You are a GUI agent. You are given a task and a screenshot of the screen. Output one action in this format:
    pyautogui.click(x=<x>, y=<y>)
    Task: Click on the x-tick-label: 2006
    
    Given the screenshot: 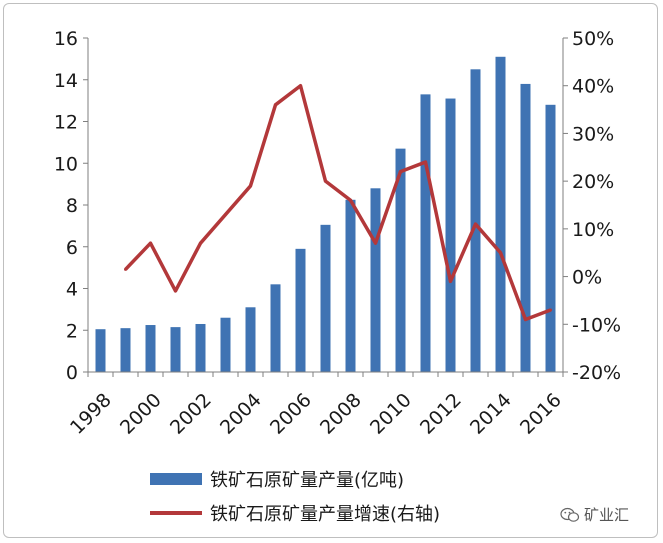 What is the action you would take?
    pyautogui.click(x=291, y=414)
    